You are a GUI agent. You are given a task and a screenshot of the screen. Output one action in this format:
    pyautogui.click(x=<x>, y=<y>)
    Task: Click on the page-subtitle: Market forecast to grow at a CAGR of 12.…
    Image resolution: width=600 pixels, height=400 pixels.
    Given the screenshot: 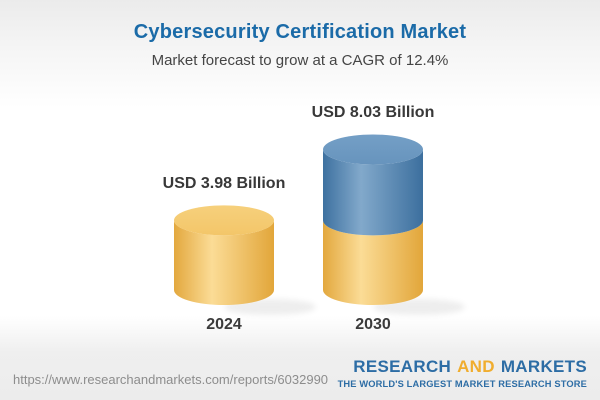 What is the action you would take?
    pyautogui.click(x=300, y=60)
    